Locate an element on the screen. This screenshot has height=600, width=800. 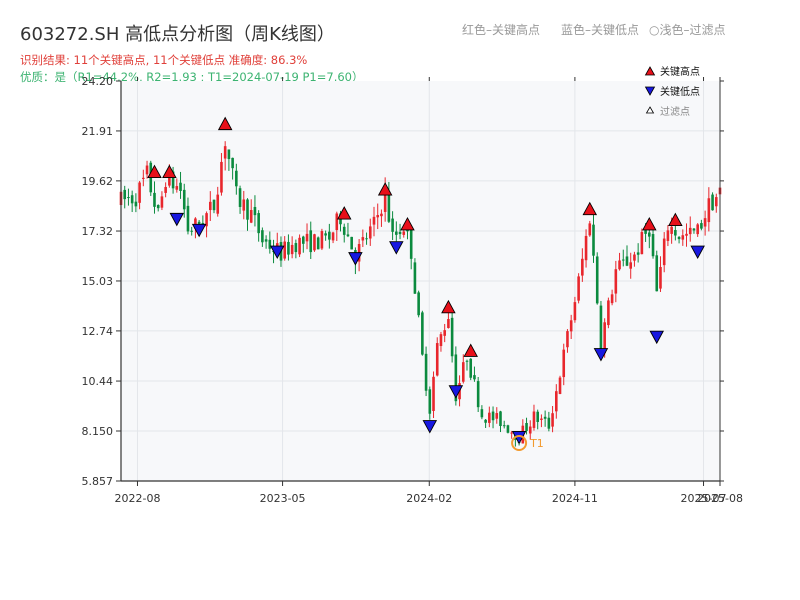
legend-filtered: ○浅色–过滤点 is located at coordinates (687, 30).